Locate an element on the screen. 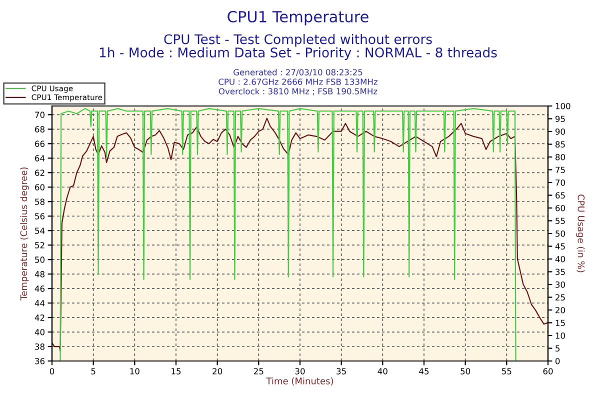  y-tick-label: 42 is located at coordinates (39, 317).